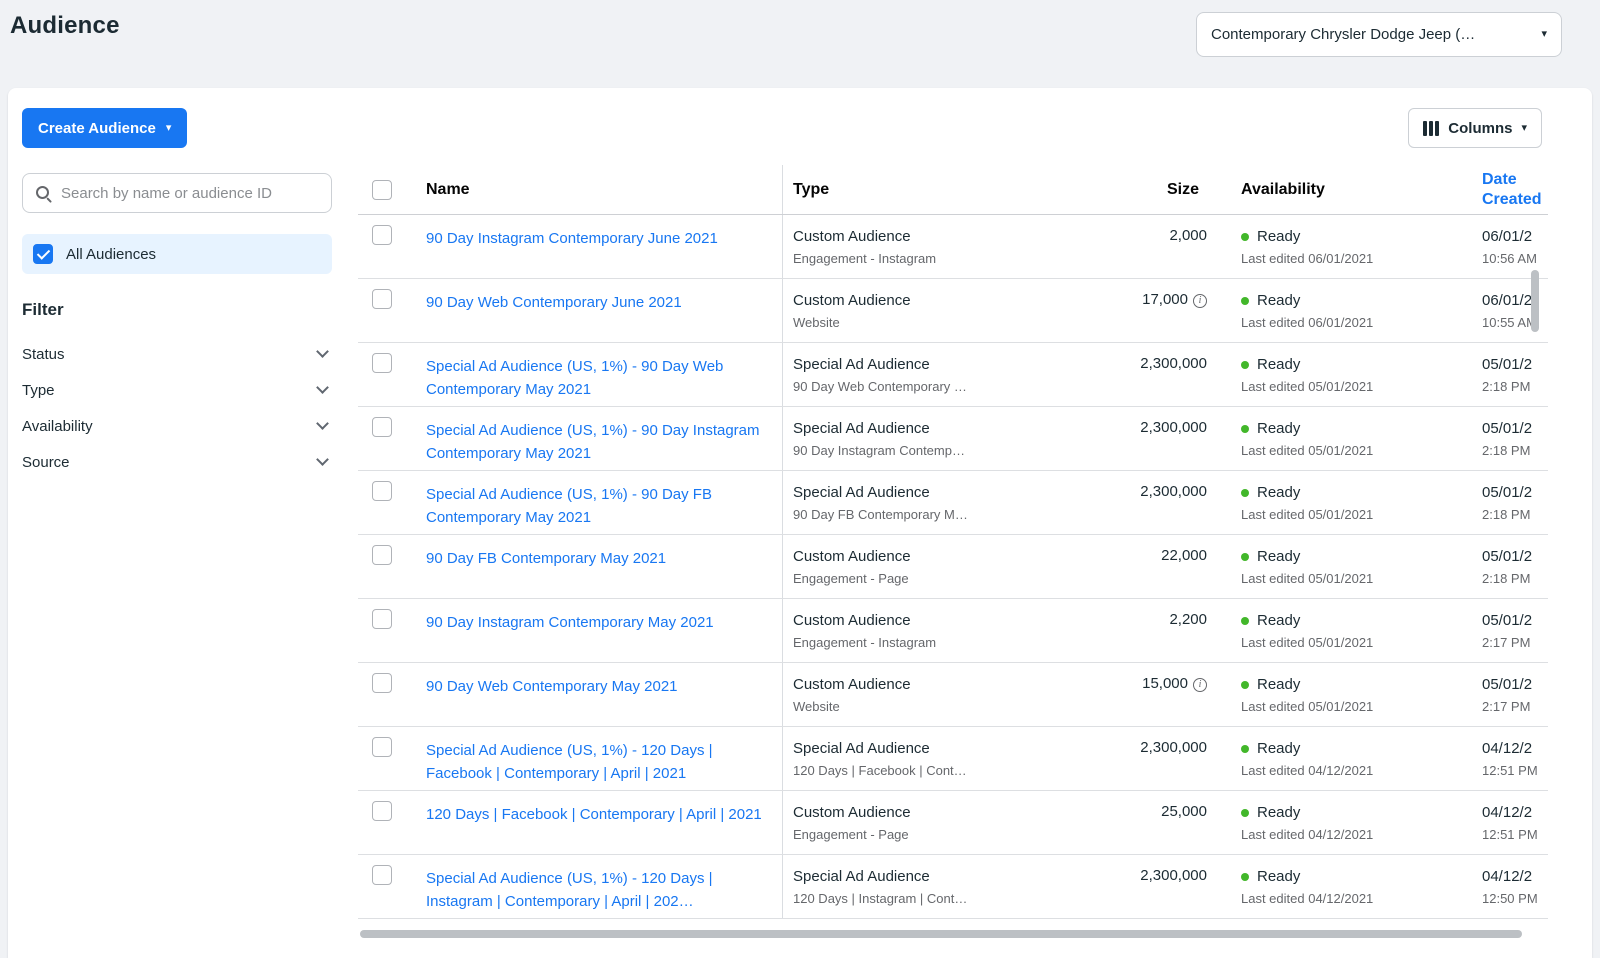 The image size is (1600, 958). Describe the element at coordinates (552, 686) in the screenshot. I see `audience-name-link: 90 Day Web Contemporary May 2021` at that location.